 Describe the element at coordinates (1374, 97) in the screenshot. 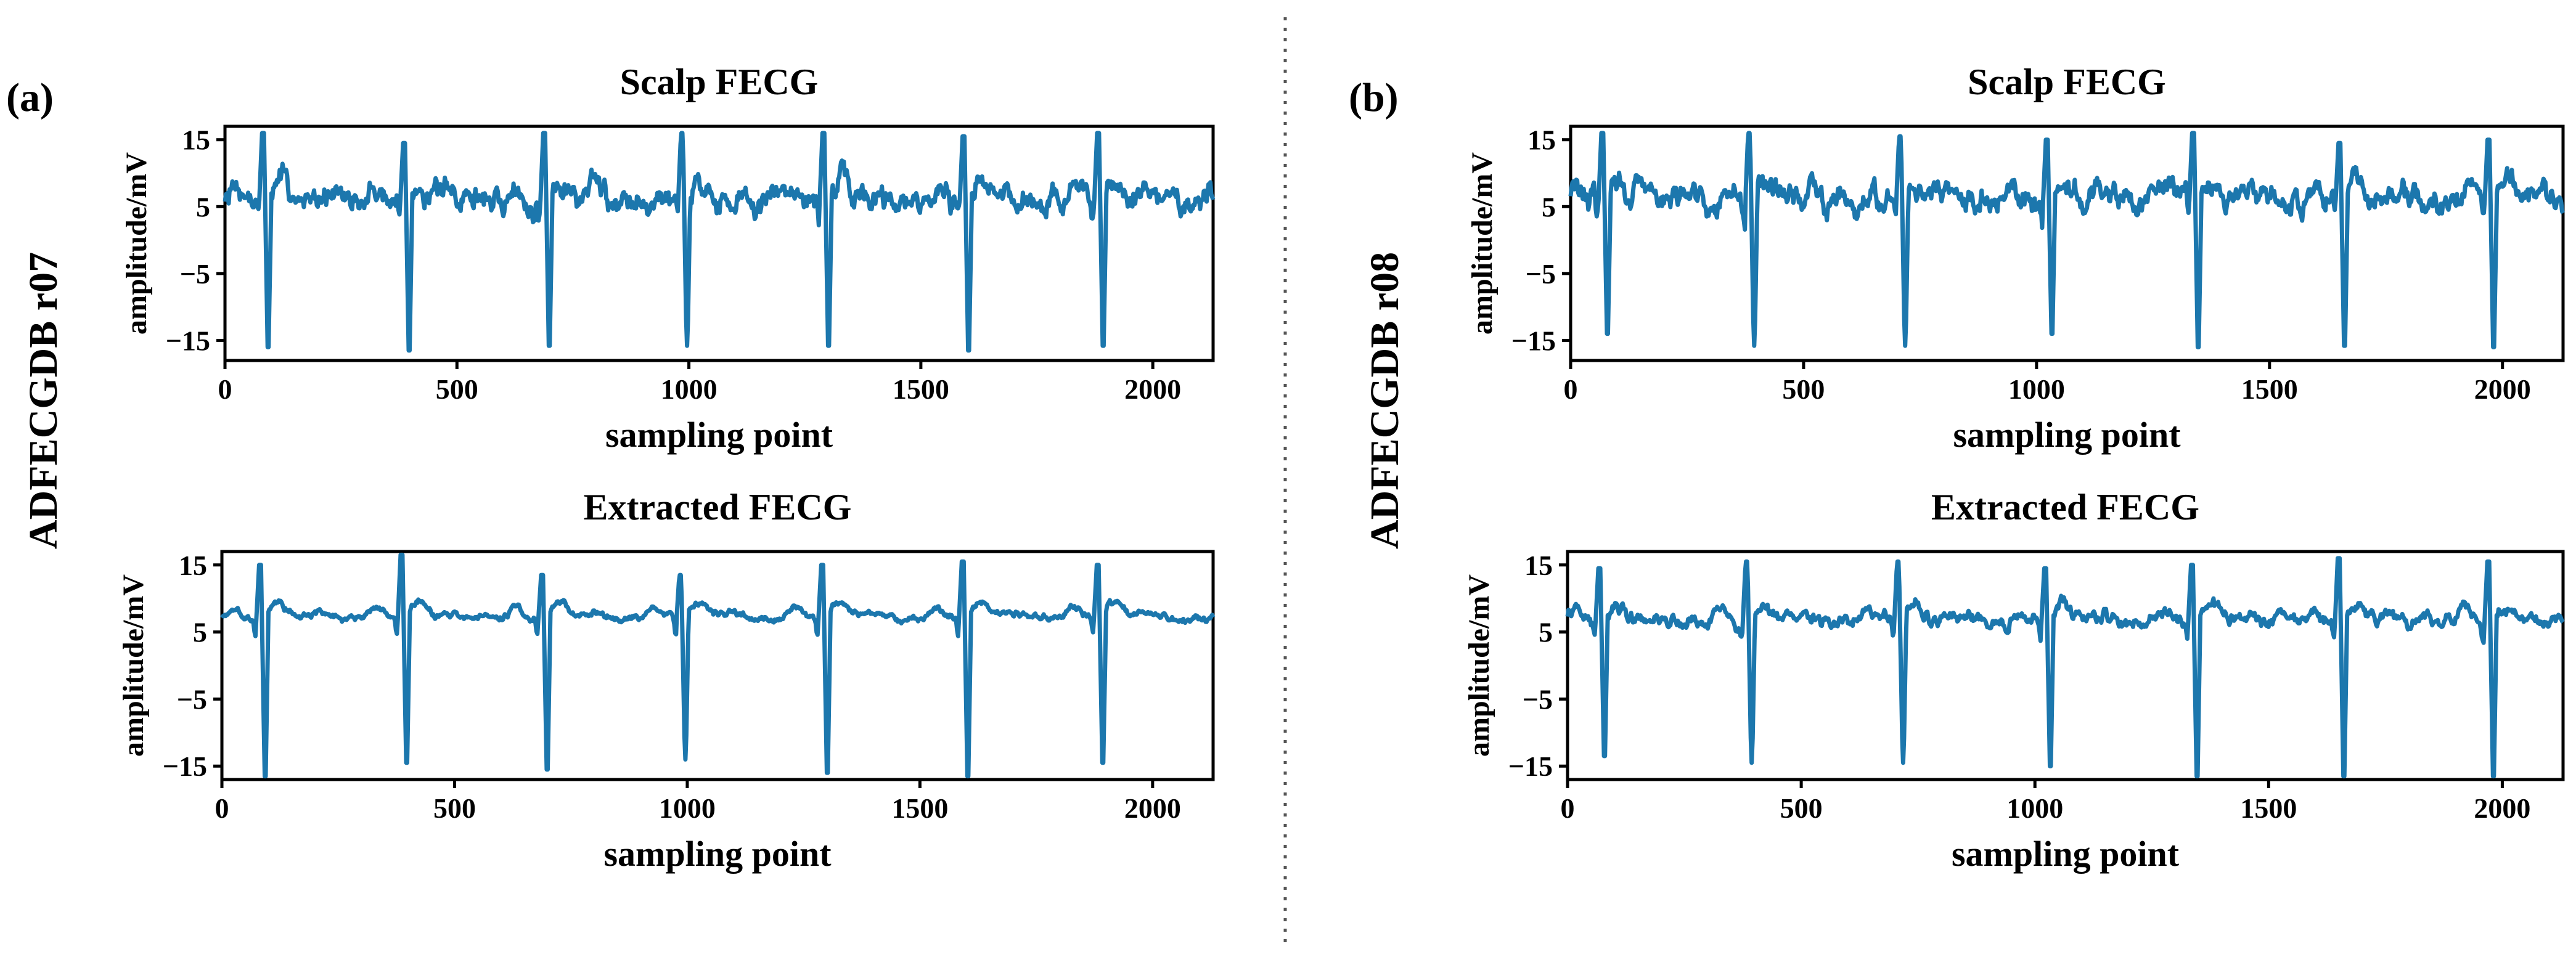

I see `panel-label-b: (b)` at that location.